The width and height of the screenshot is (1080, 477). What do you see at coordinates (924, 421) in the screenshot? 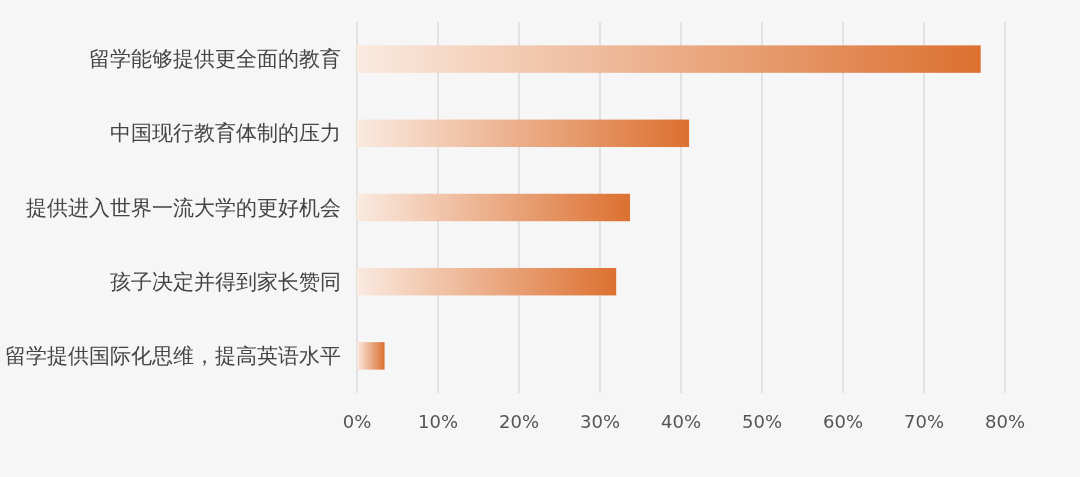
I see `x-tick-label: 70%` at bounding box center [924, 421].